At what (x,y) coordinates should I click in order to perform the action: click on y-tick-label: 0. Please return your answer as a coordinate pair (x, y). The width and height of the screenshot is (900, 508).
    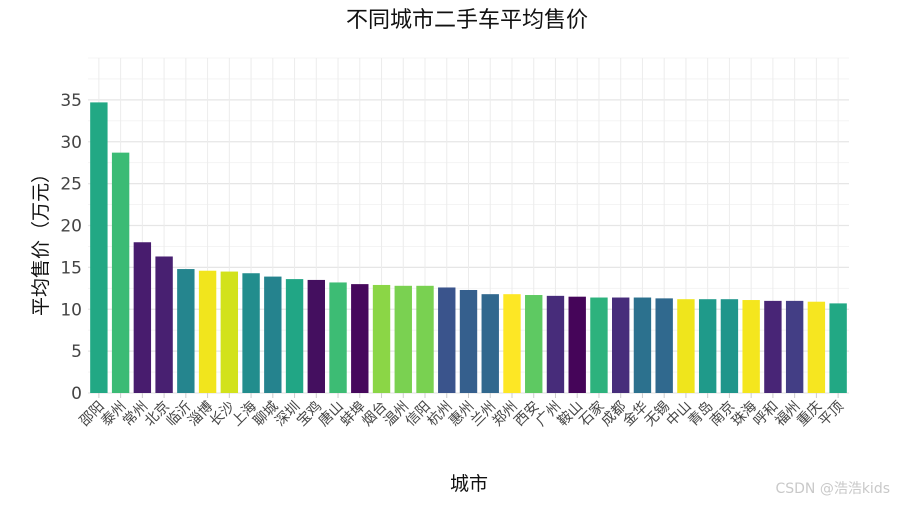
    Looking at the image, I should click on (76, 394).